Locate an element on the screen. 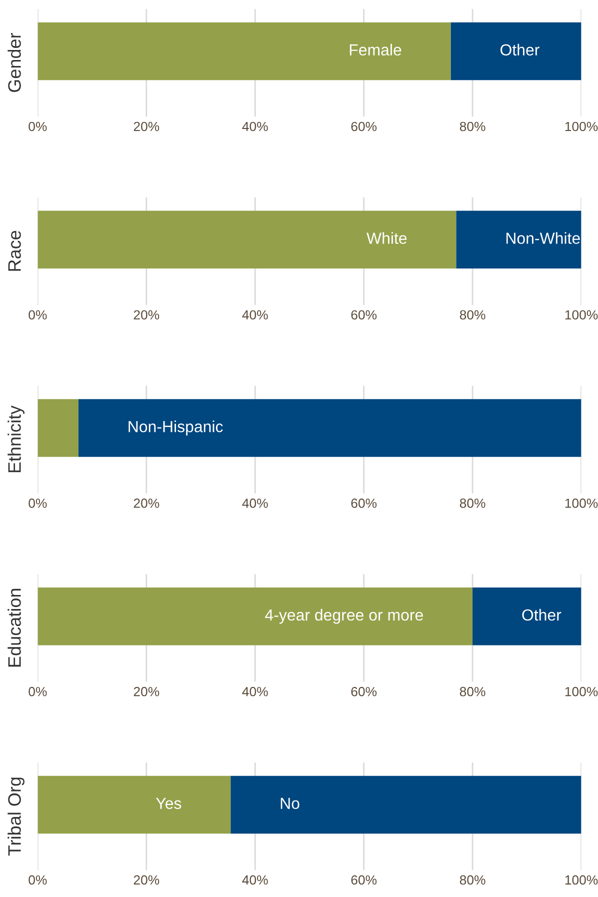 Image resolution: width=598 pixels, height=897 pixels. series-label: No is located at coordinates (290, 804).